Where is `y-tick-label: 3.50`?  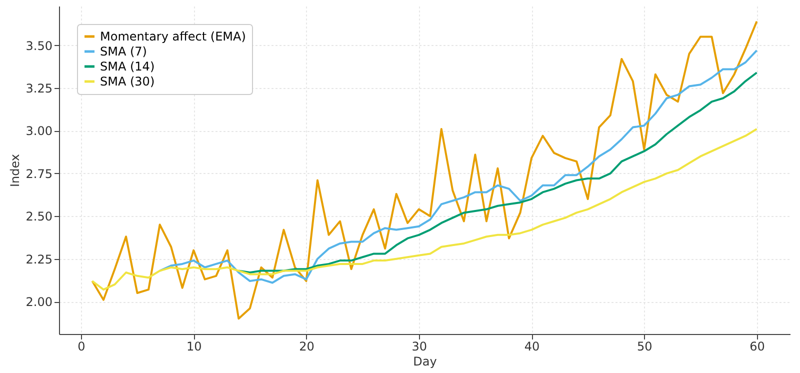
y-tick-label: 3.50 is located at coordinates (39, 45).